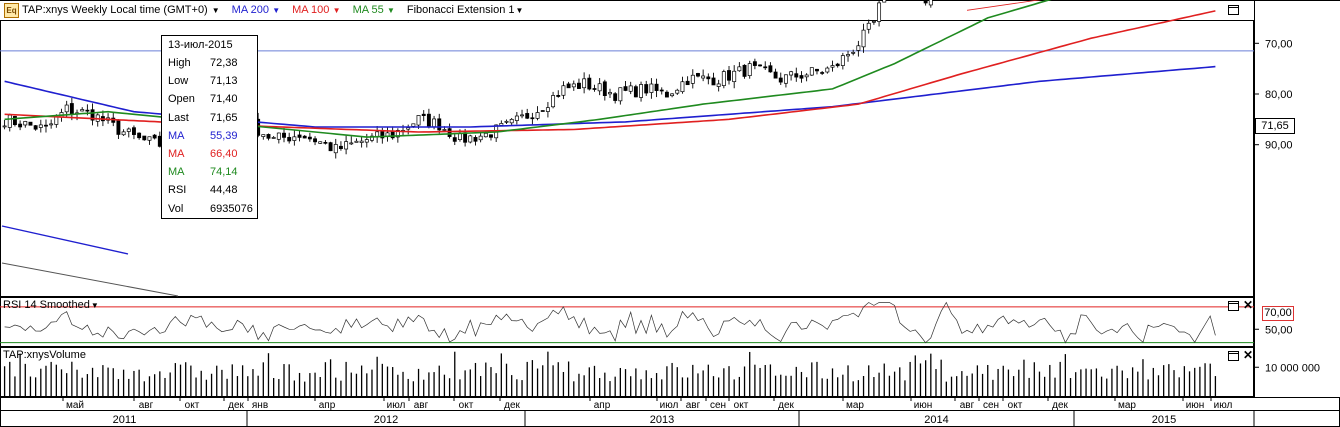  I want to click on trend-line-blue, so click(65, 240).